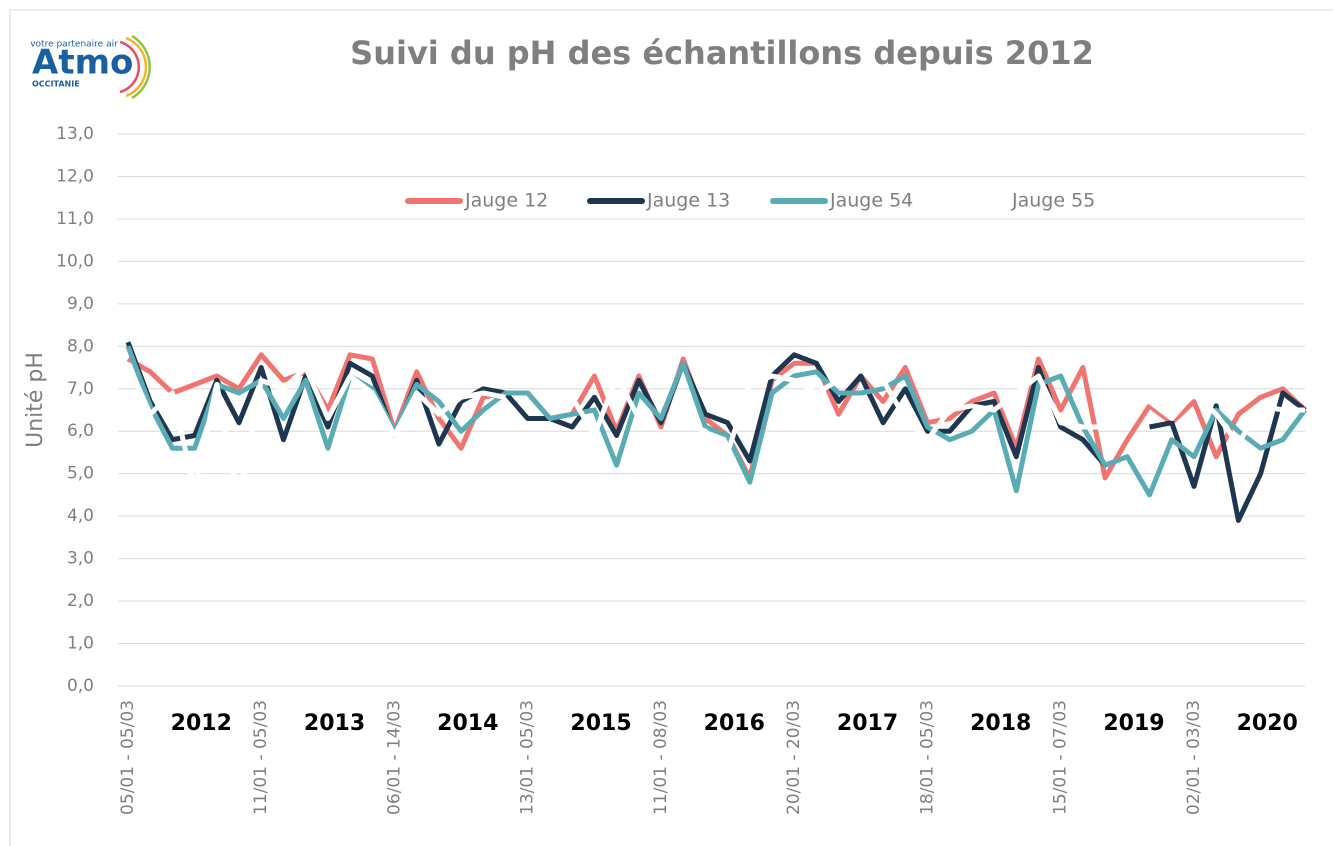  I want to click on legend-label: Jauge 12, so click(506, 201).